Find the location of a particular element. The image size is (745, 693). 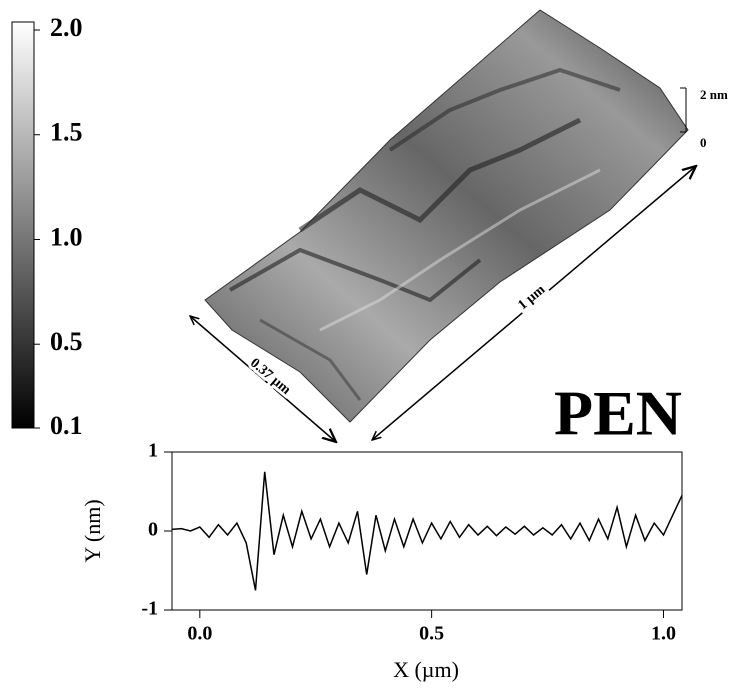

colorbar-tick-label: 0.1 is located at coordinates (66, 425).